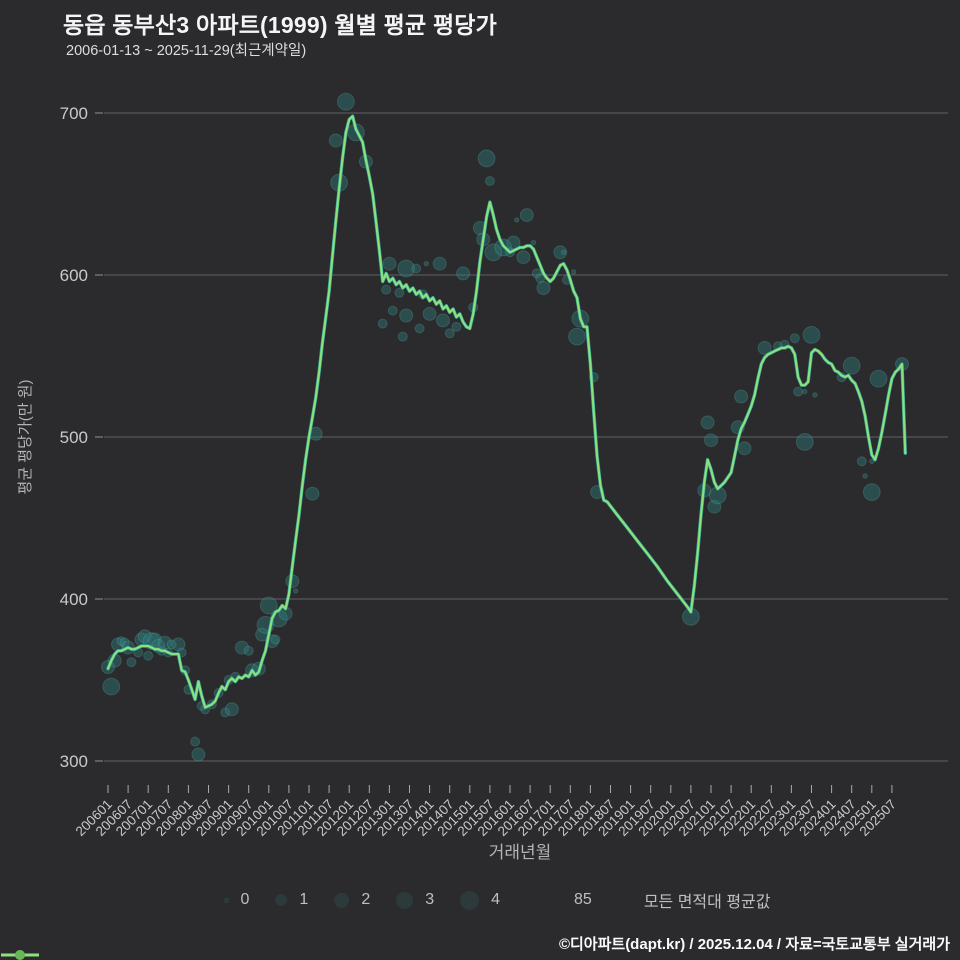 This screenshot has height=960, width=960. What do you see at coordinates (296, 925) in the screenshot?
I see `legend-series-85: 85` at bounding box center [296, 925].